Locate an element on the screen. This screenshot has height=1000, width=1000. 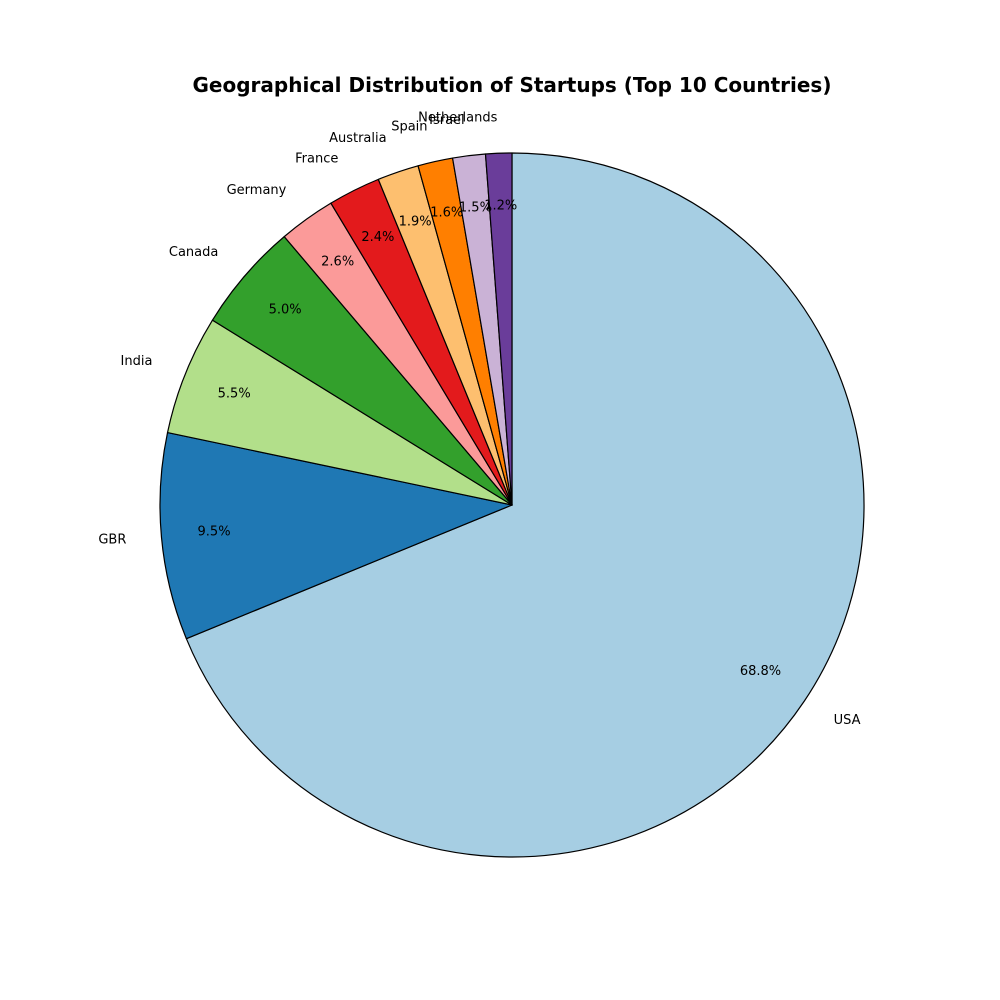
category-label-usa: USA is located at coordinates (847, 720).